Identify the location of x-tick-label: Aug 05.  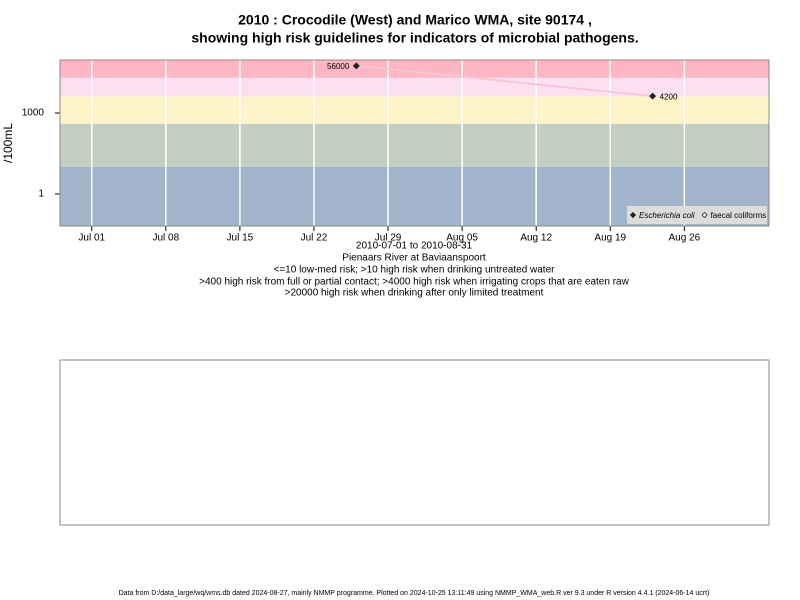
(462, 238).